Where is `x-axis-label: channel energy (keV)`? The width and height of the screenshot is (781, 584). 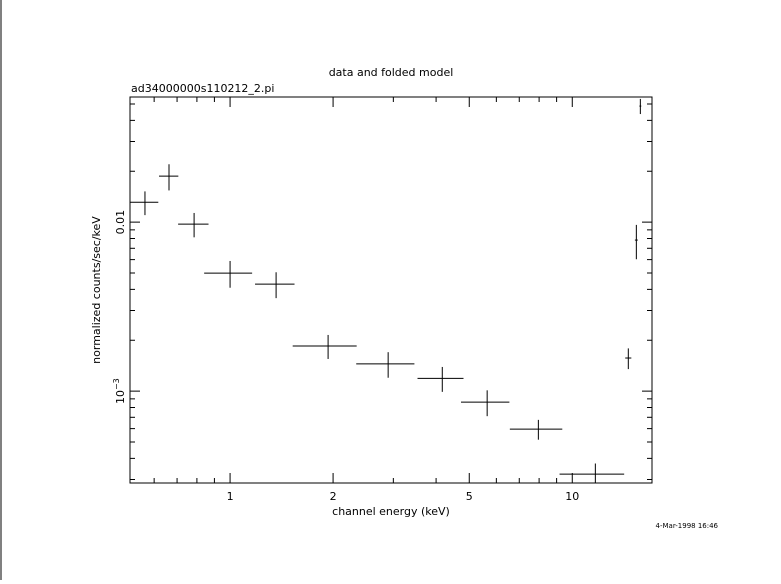
x-axis-label: channel energy (keV) is located at coordinates (391, 511).